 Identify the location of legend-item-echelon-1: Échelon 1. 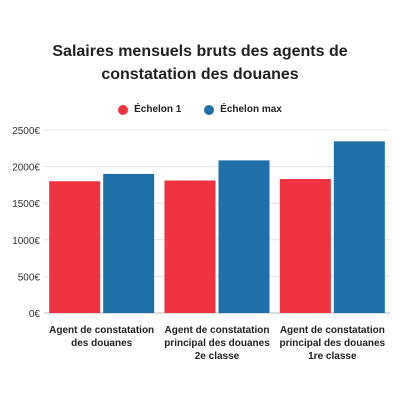
(149, 109).